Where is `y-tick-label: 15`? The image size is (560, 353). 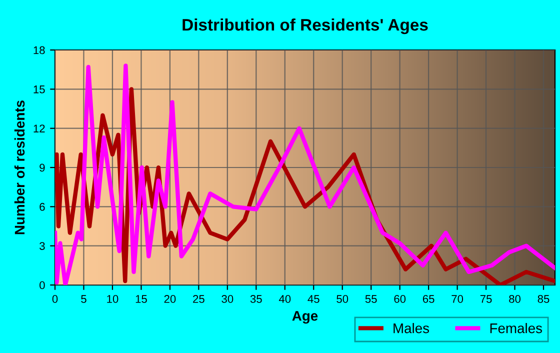
y-tick-label: 15 is located at coordinates (39, 90).